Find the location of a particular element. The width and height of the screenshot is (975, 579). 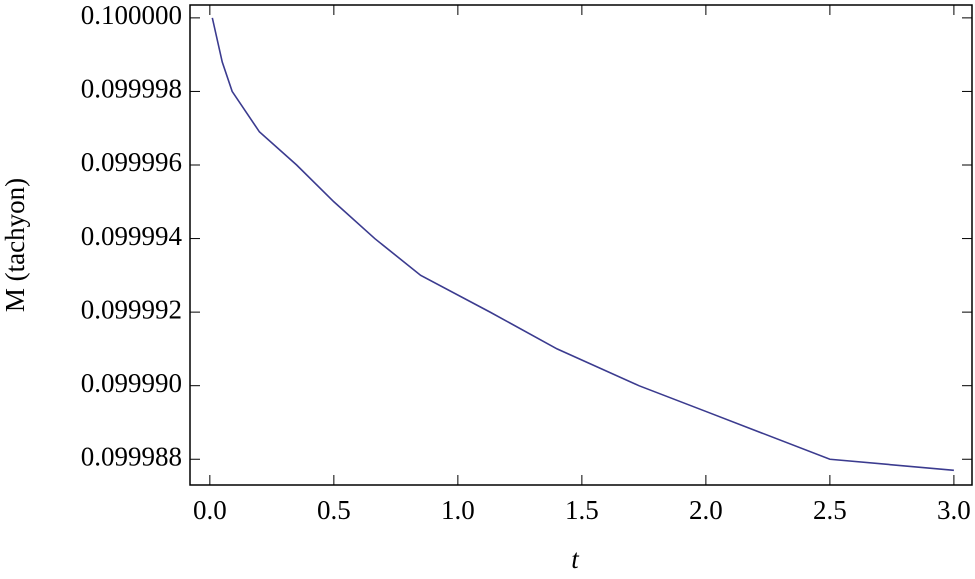

y-tick-label: 0.099994 is located at coordinates (132, 236).